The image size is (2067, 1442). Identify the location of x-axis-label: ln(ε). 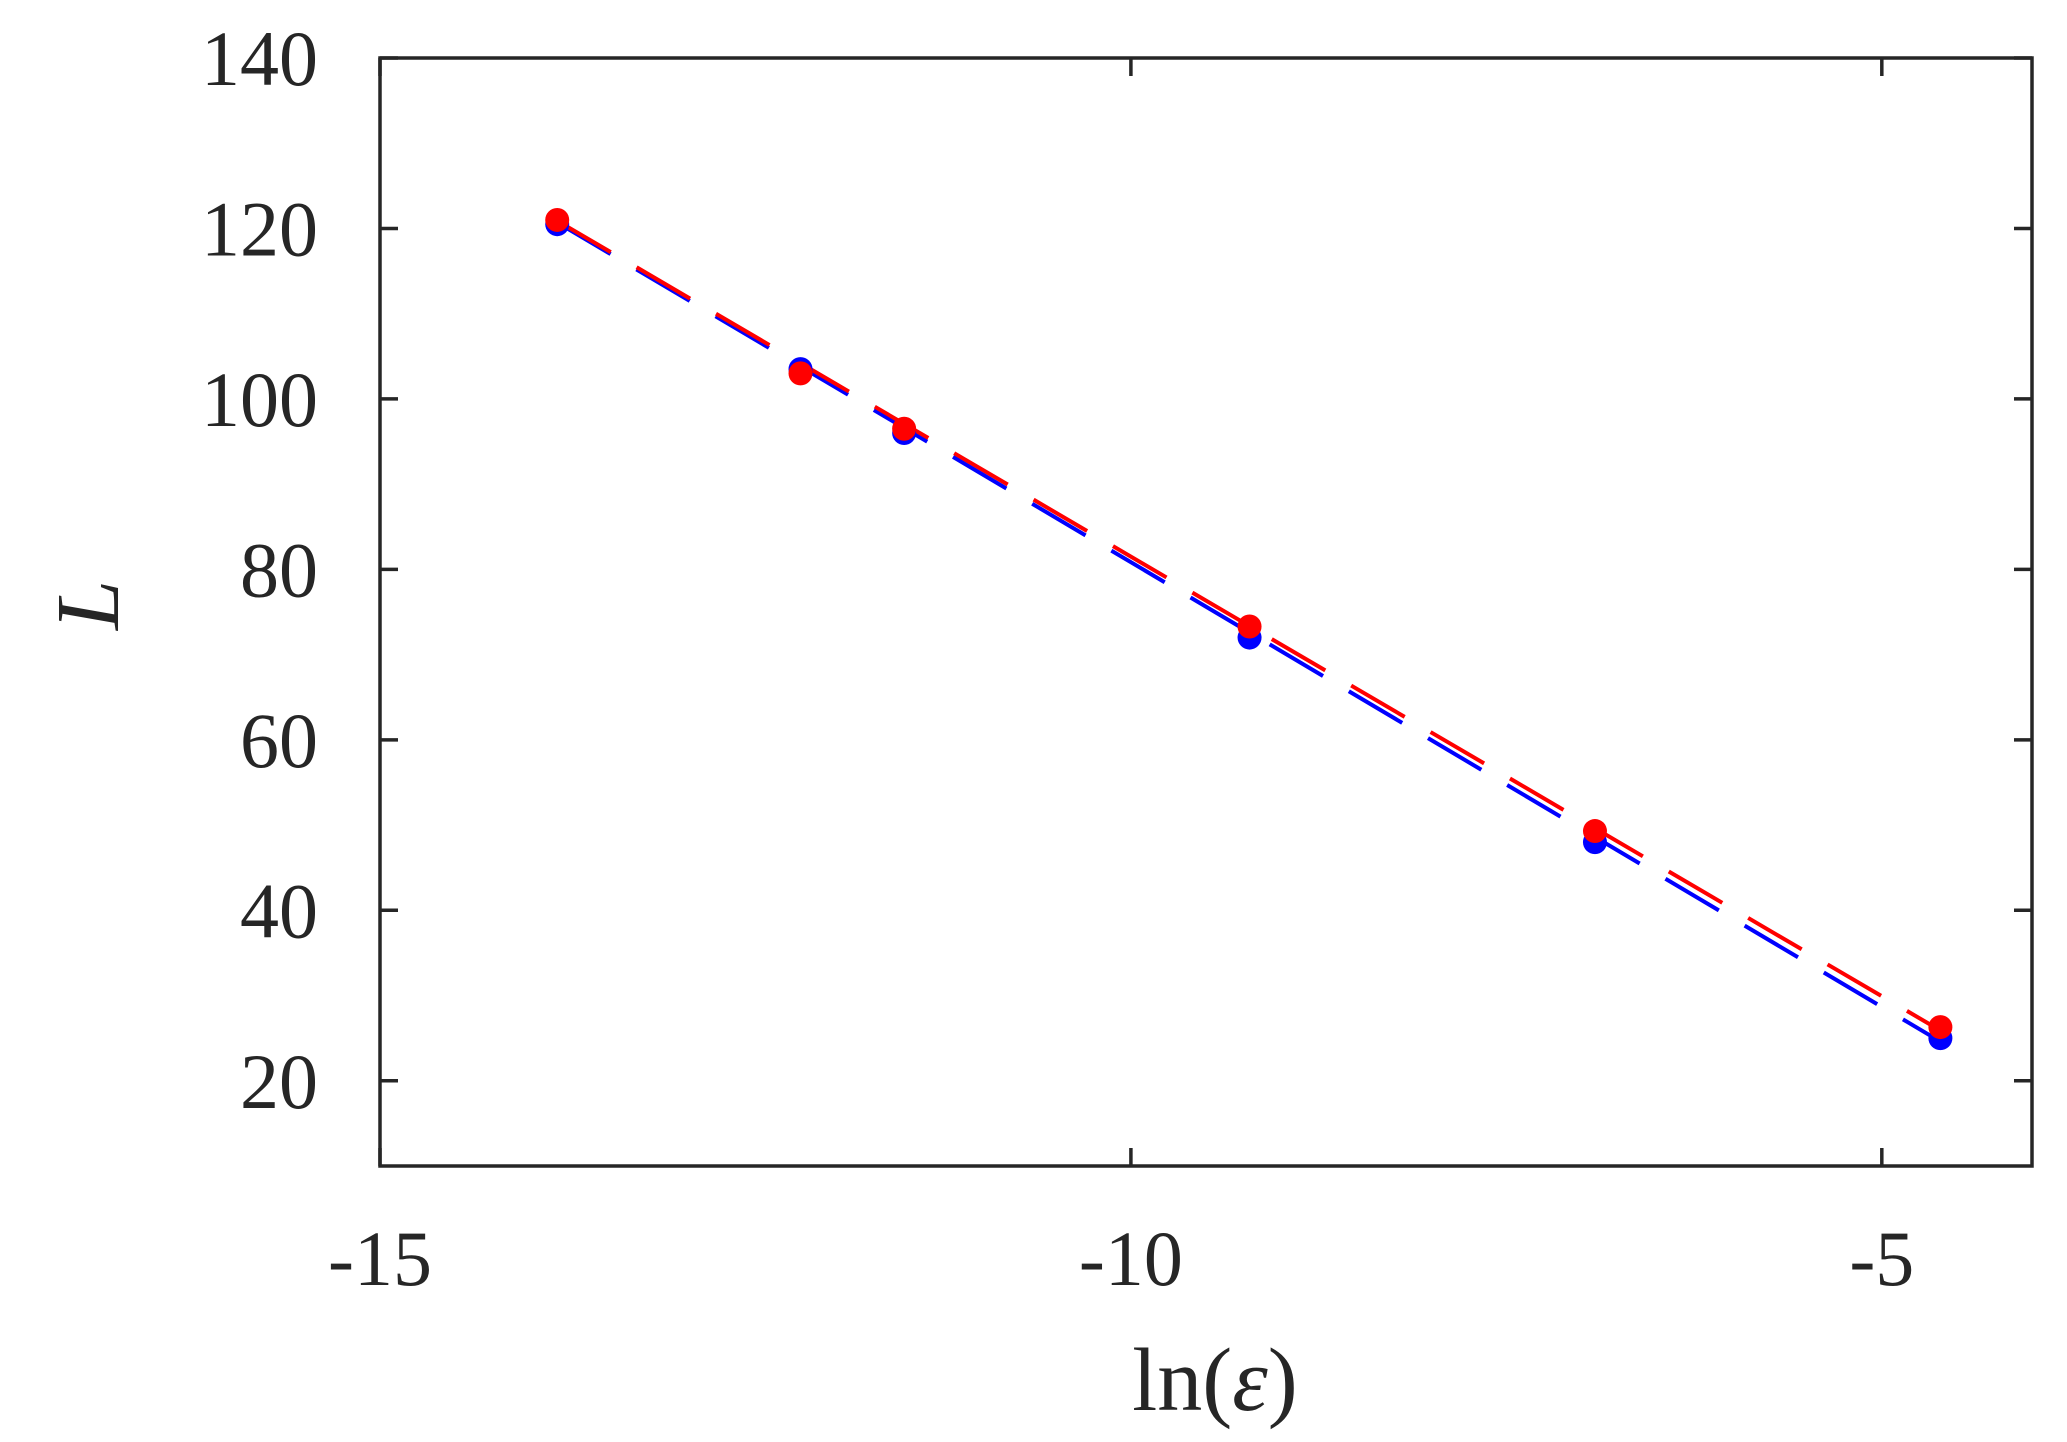
(1214, 1380).